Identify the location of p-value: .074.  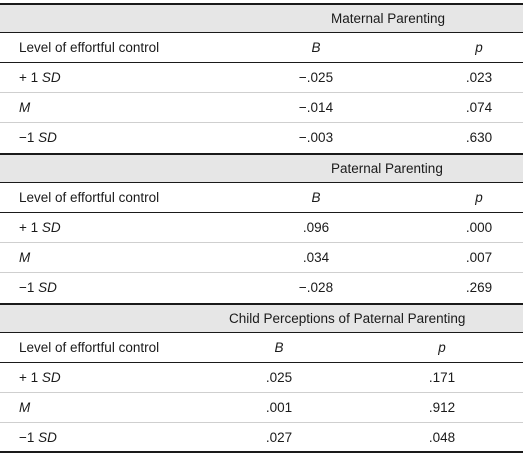
(479, 107).